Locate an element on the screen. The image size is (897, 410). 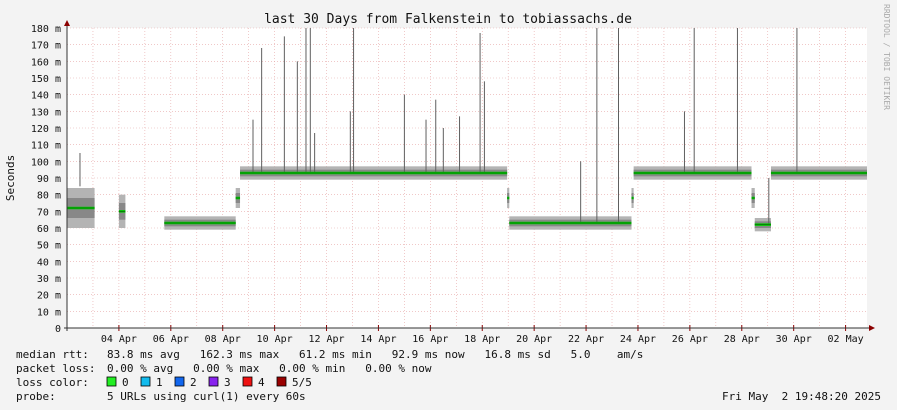
x-tick-label: 28 Apr is located at coordinates (742, 339).